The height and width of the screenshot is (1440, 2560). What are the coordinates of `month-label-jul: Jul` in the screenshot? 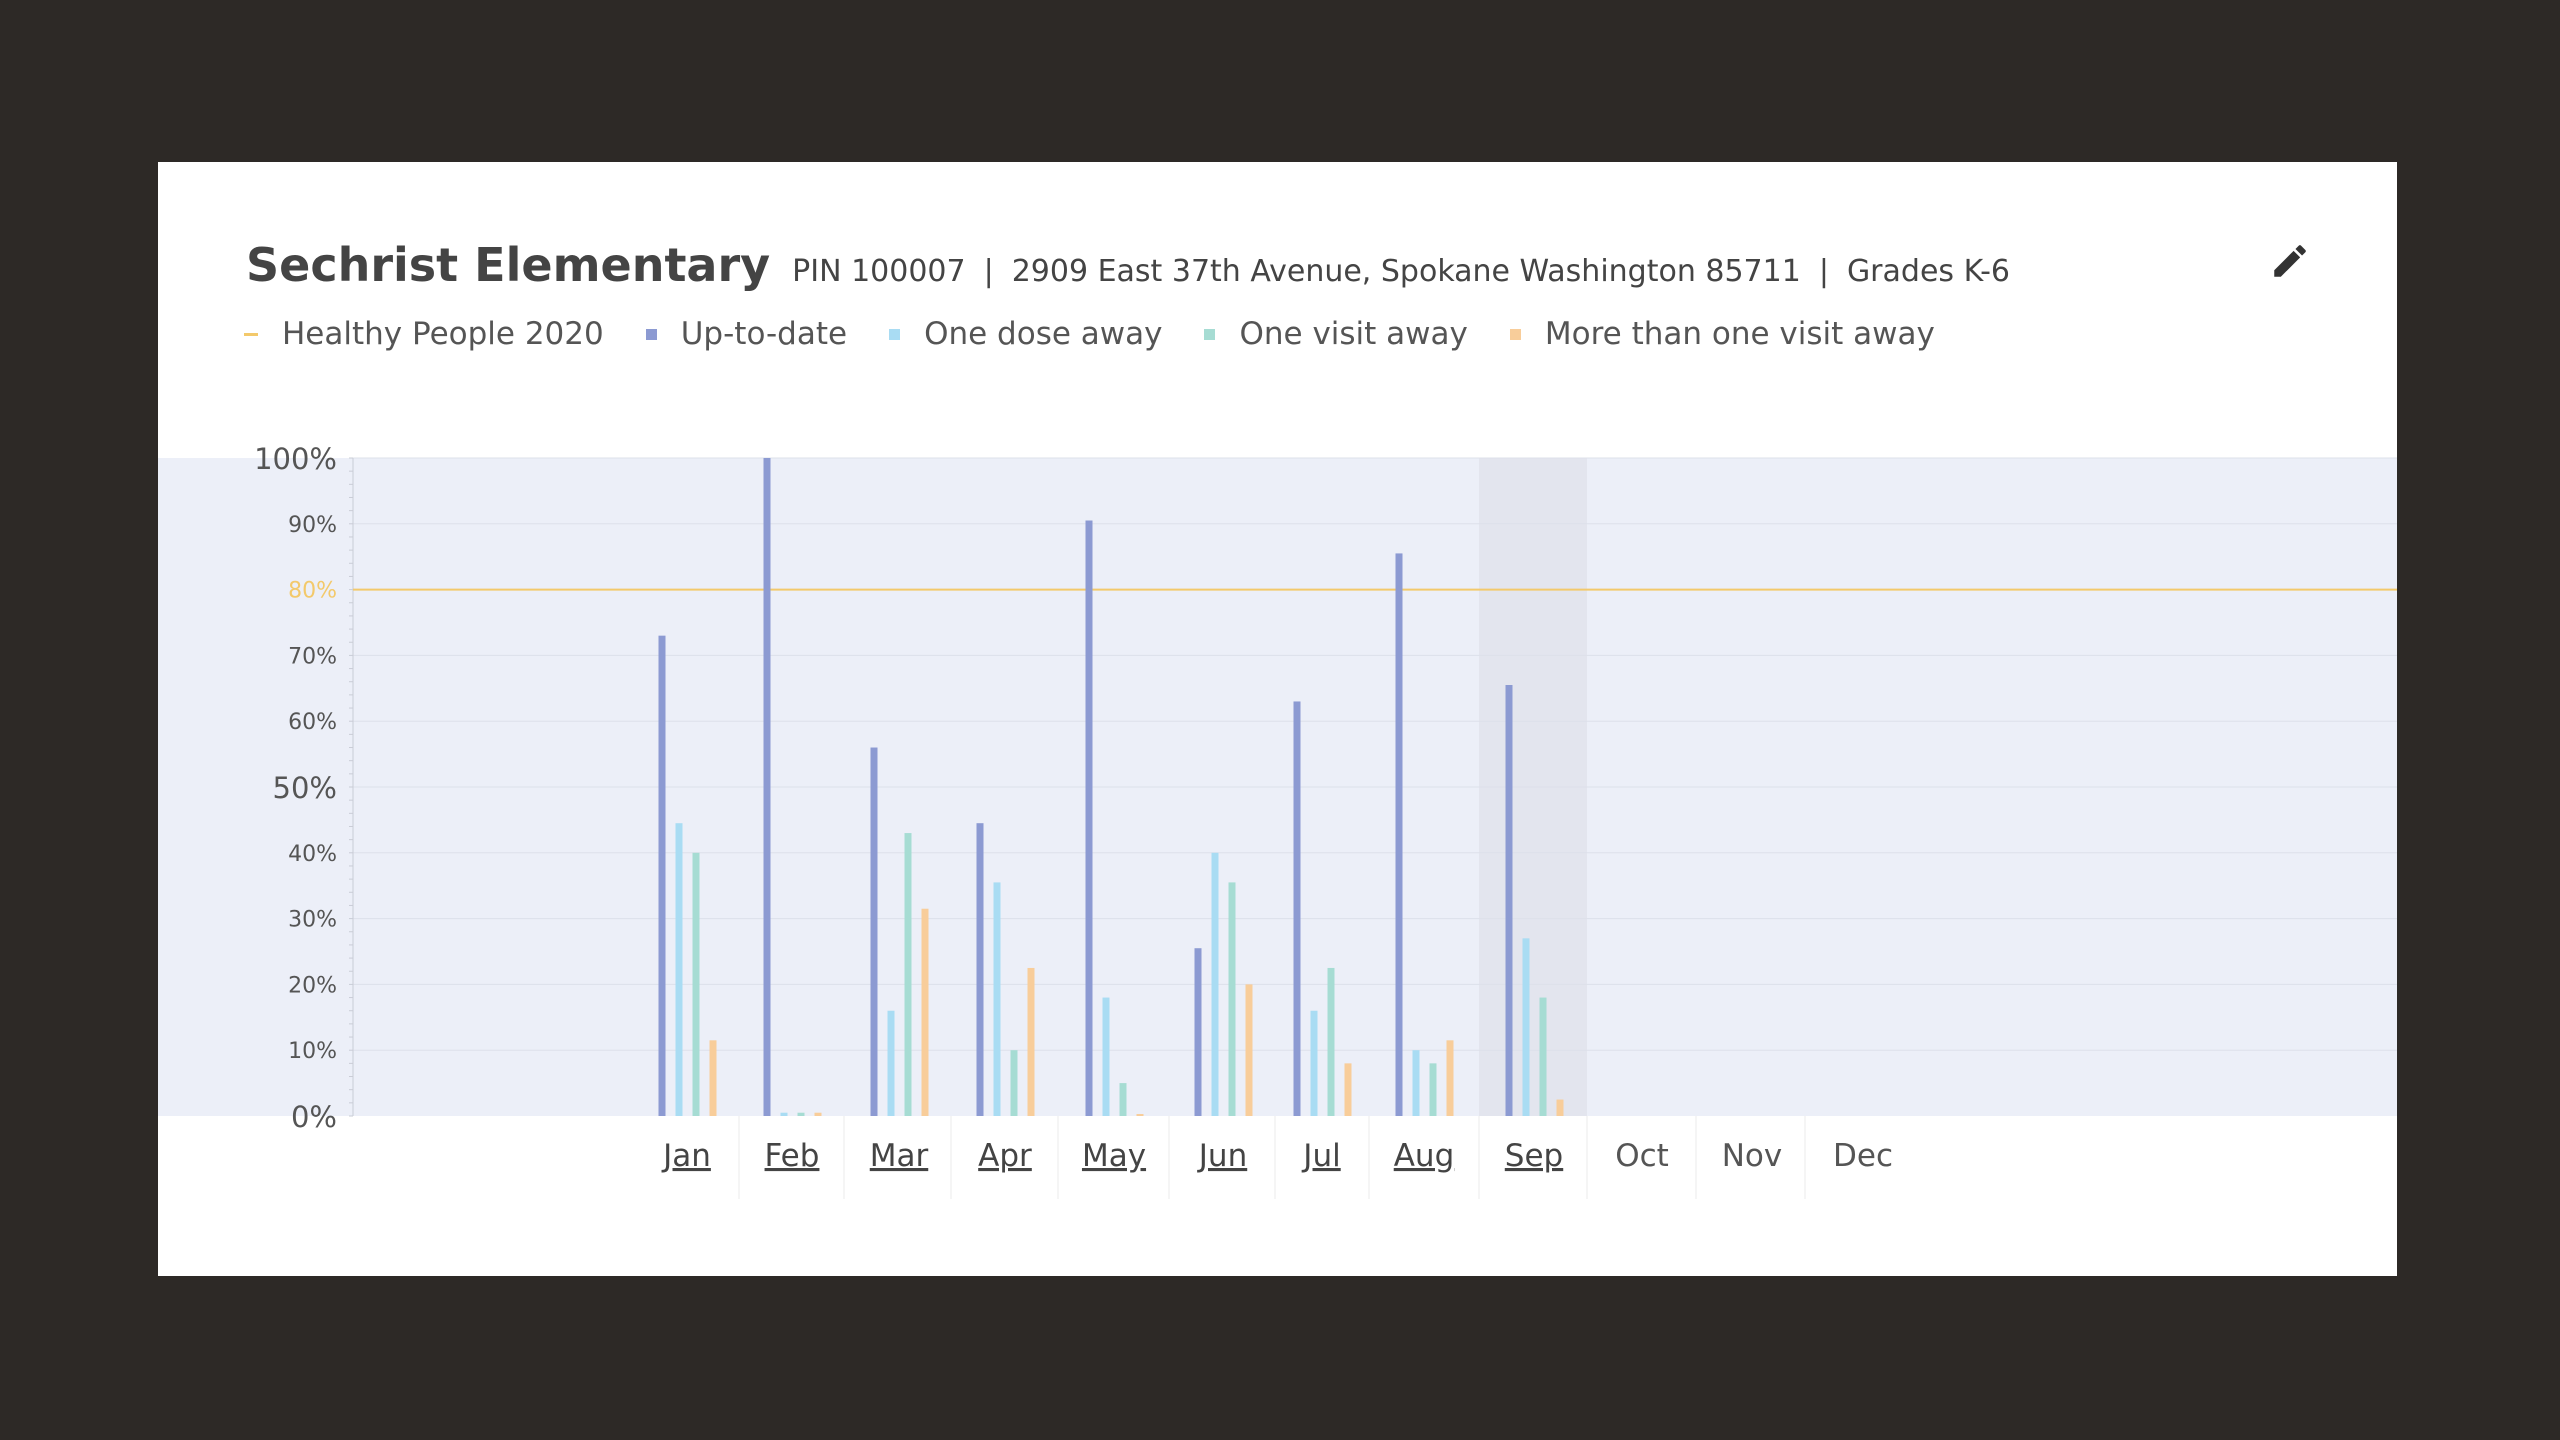 It's located at (1320, 1156).